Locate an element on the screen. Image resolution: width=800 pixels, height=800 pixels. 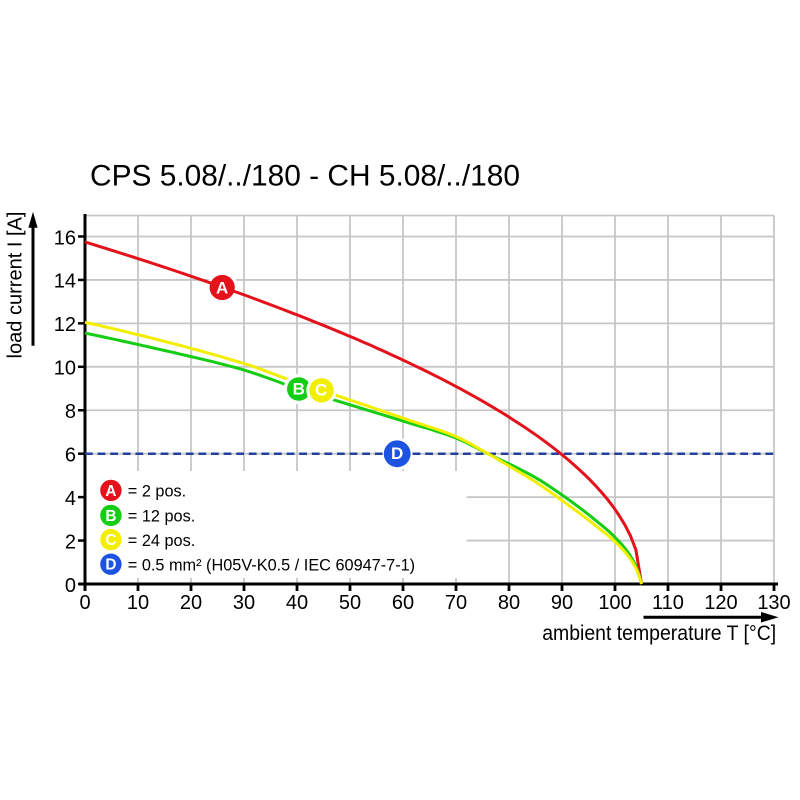
svg-text: 70 is located at coordinates (456, 603).